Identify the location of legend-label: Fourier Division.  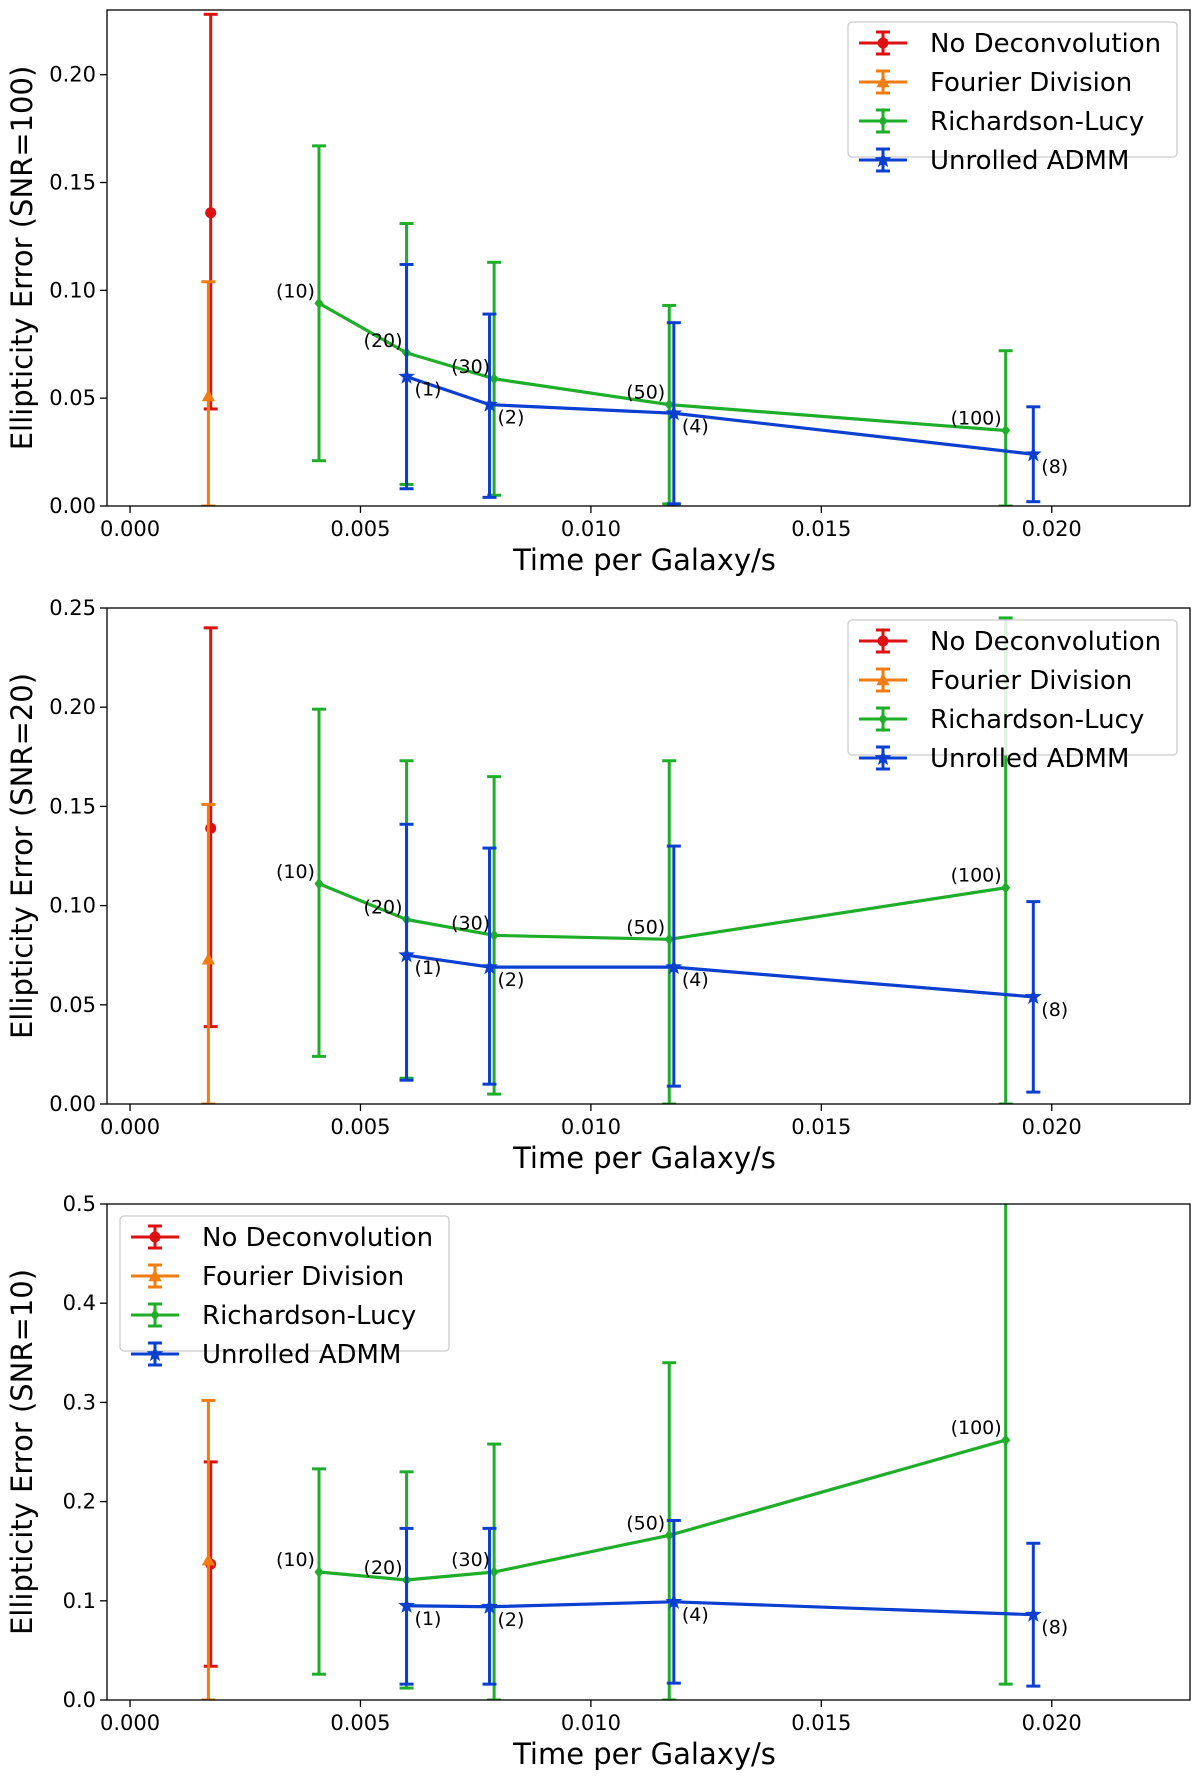
(1031, 681).